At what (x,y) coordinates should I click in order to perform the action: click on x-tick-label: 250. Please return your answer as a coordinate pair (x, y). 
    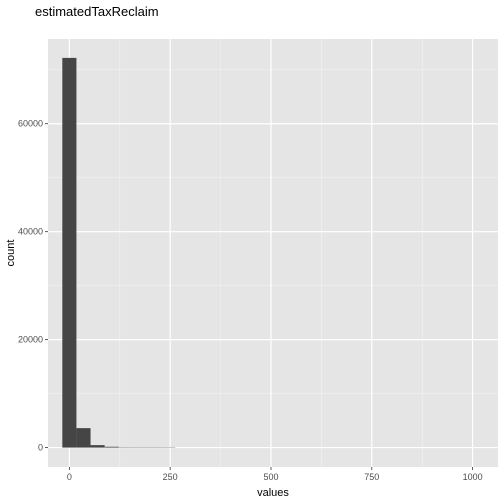
    Looking at the image, I should click on (170, 477).